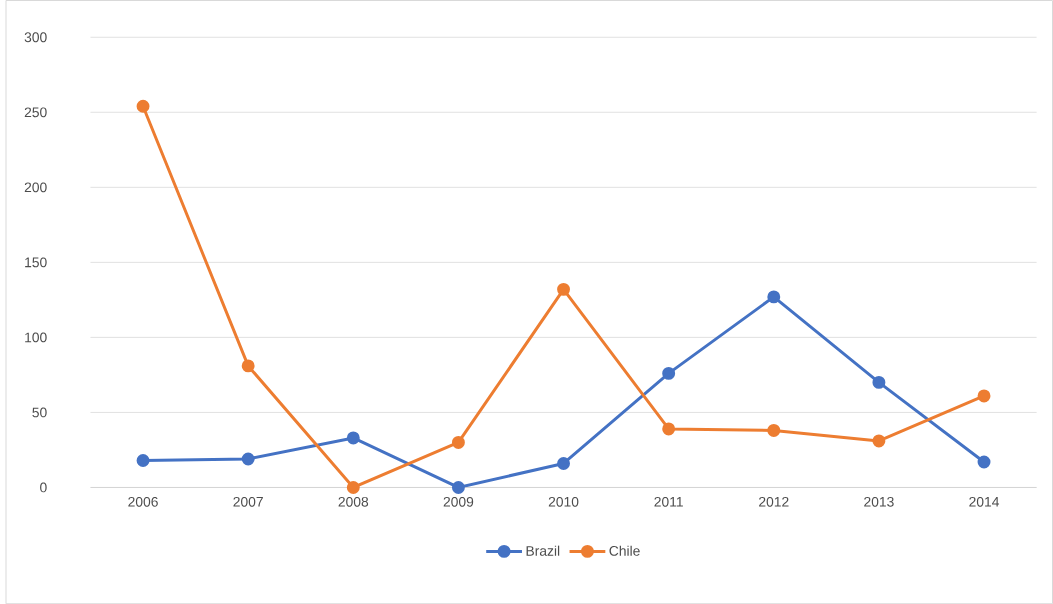 This screenshot has width=1053, height=604. Describe the element at coordinates (36, 262) in the screenshot. I see `y-tick-label: 150` at that location.